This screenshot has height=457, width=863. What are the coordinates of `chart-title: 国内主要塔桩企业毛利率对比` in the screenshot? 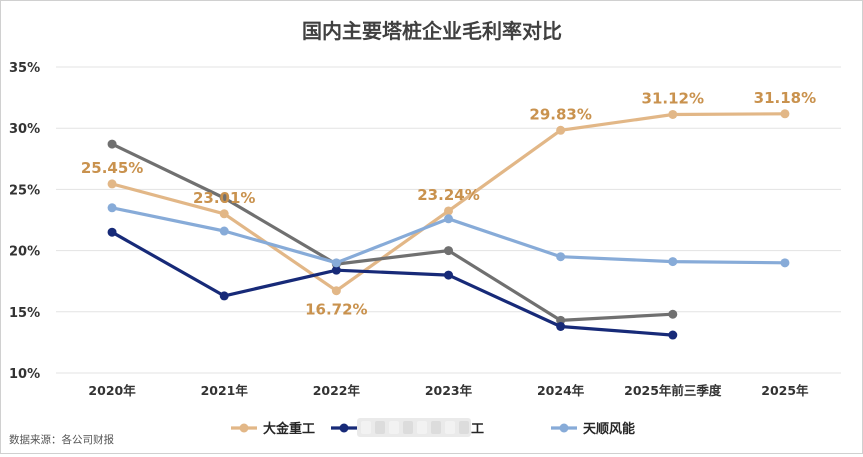 It's located at (432, 31).